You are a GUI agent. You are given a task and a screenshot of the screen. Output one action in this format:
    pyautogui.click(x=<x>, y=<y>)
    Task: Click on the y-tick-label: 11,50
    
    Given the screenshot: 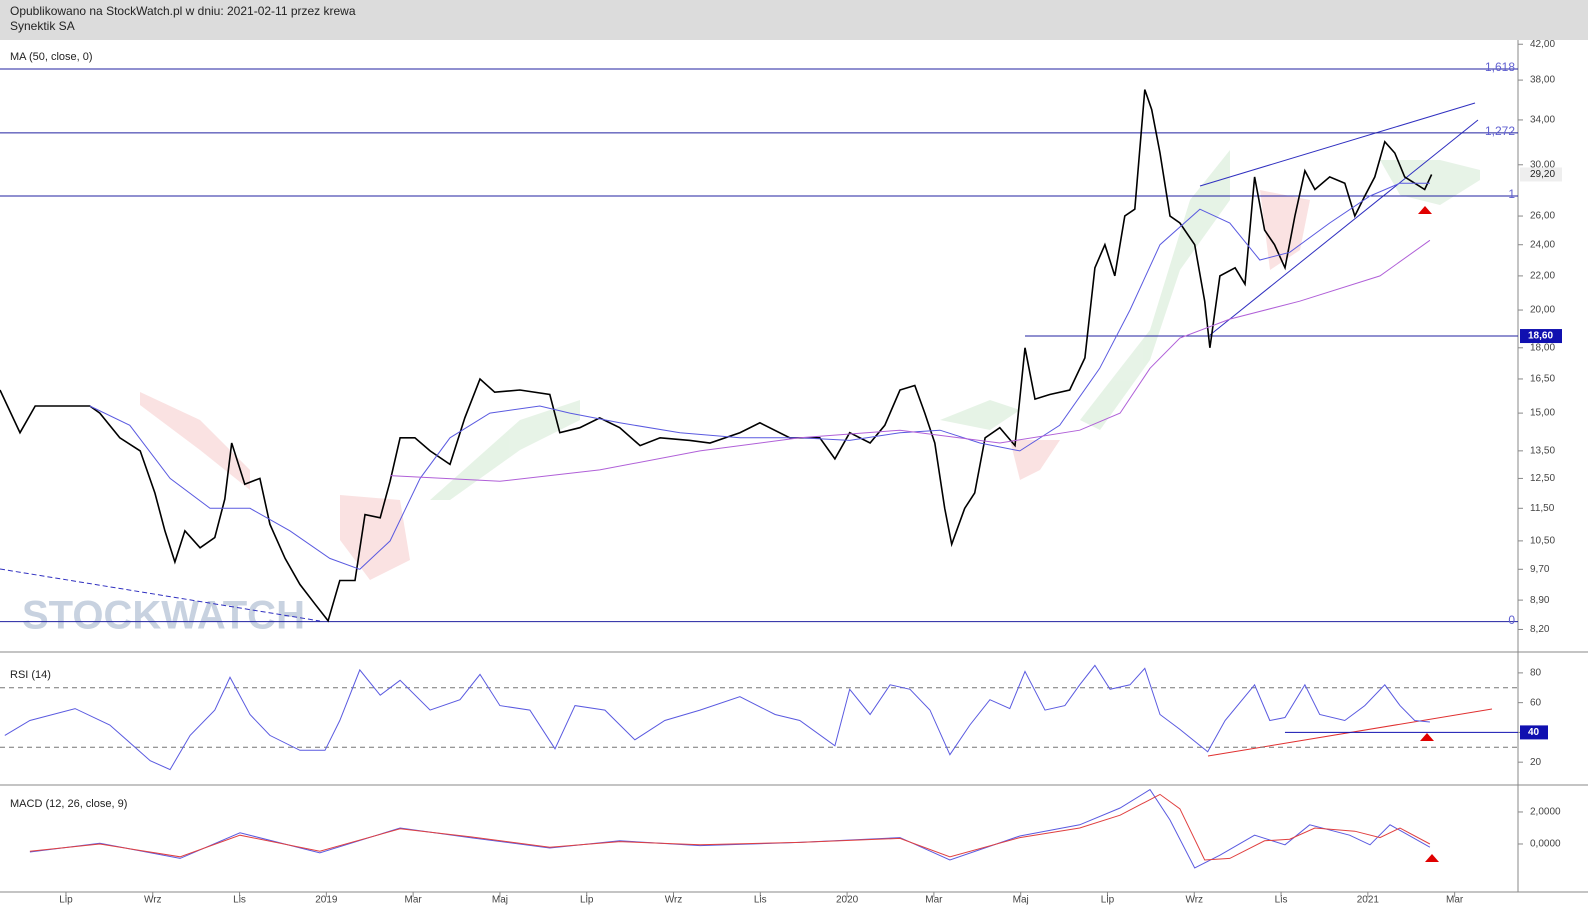 What is the action you would take?
    pyautogui.click(x=1542, y=508)
    